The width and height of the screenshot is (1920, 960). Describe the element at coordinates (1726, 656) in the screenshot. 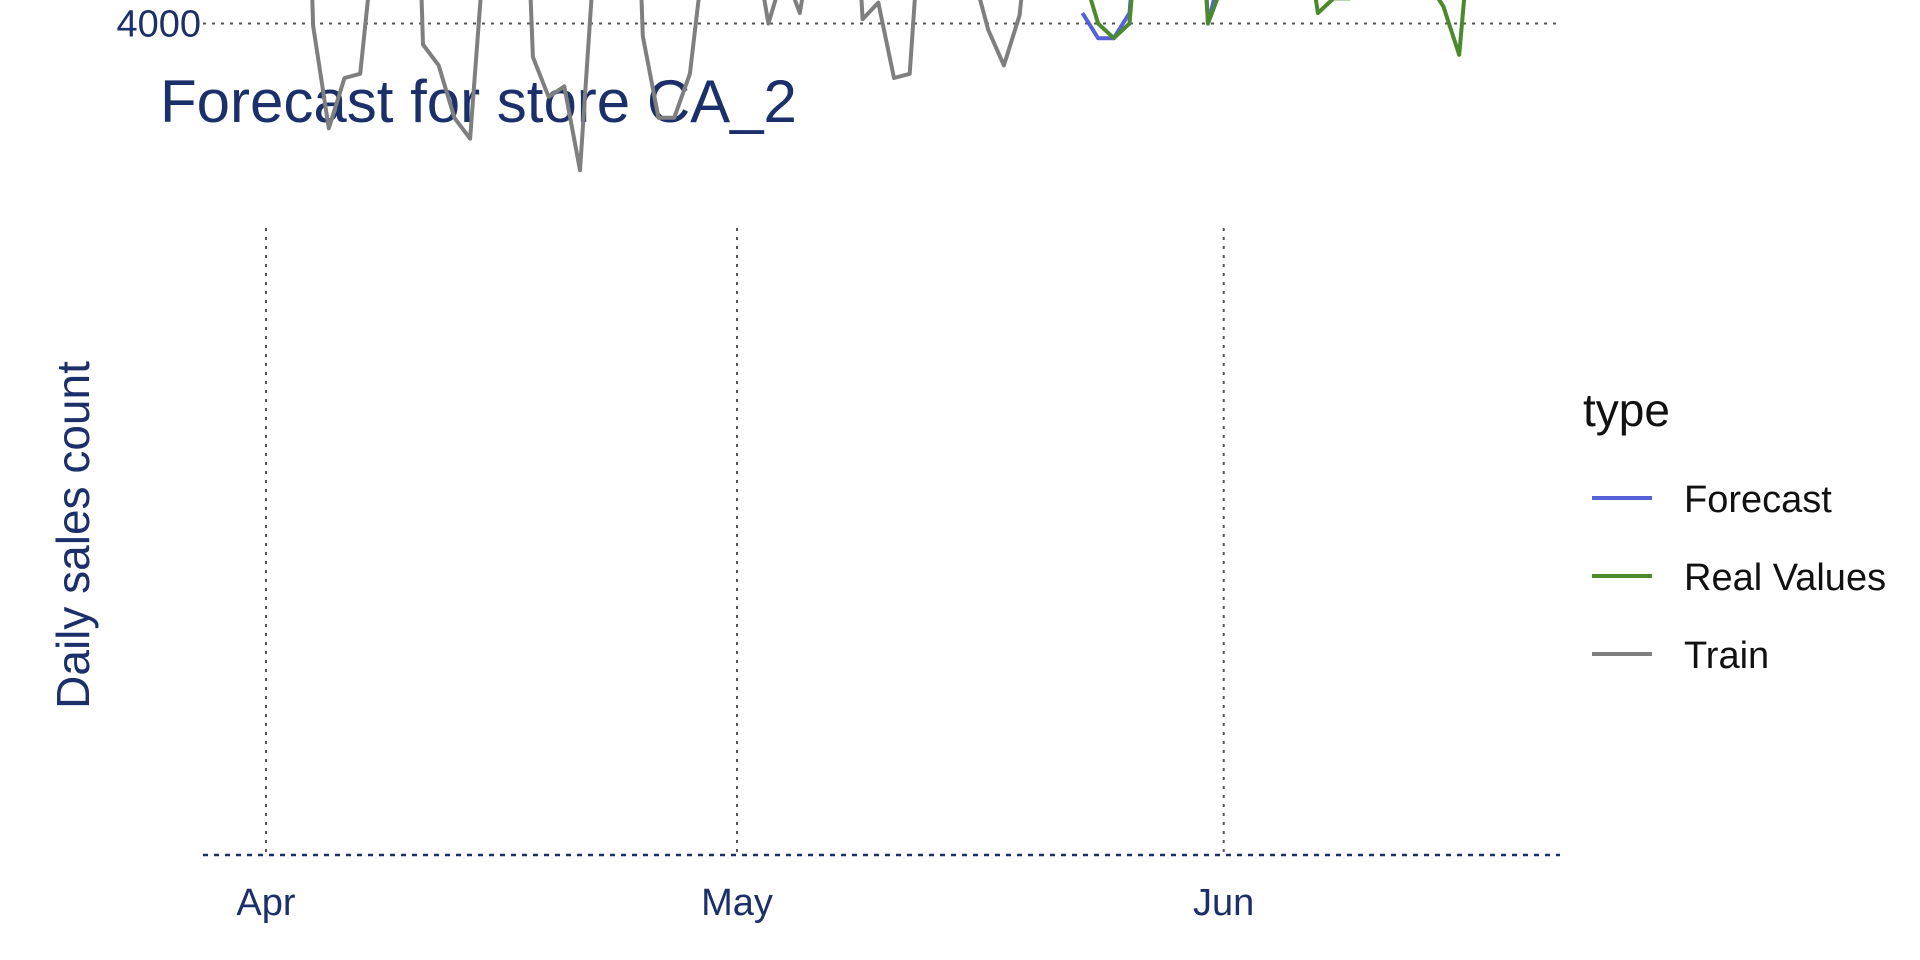

I see `legend-label-train: Train` at that location.